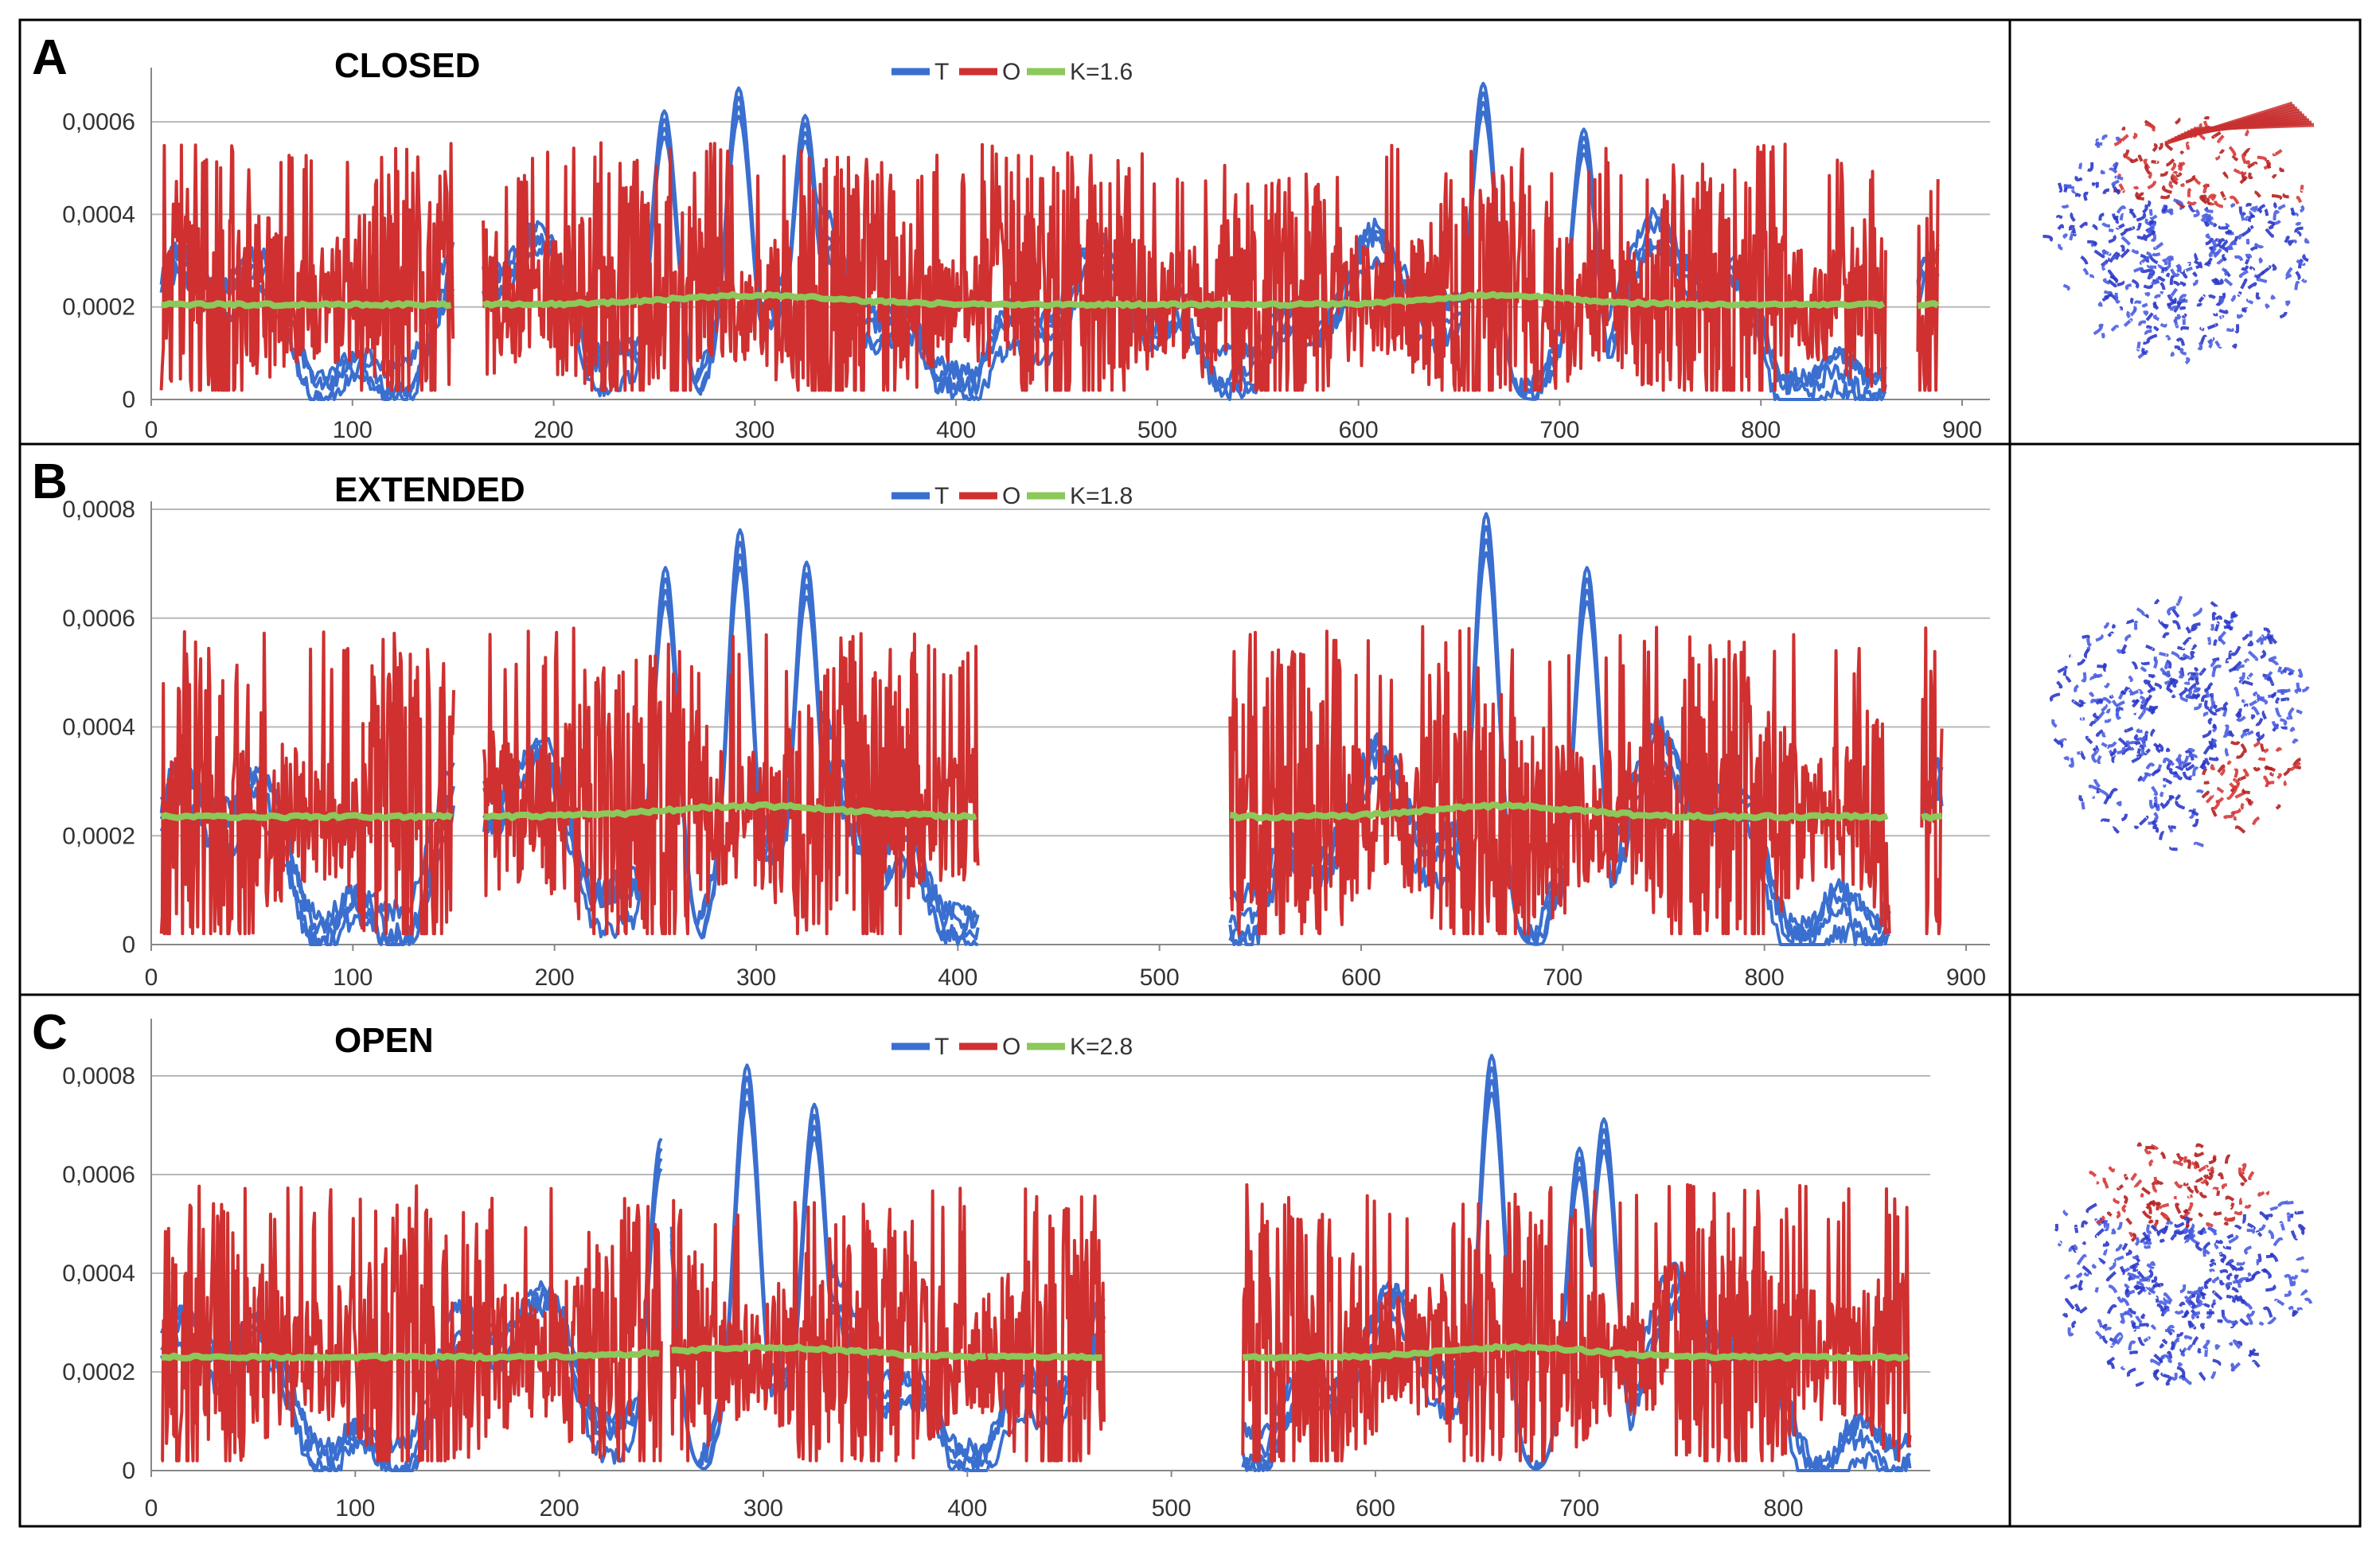 The width and height of the screenshot is (2380, 1543). What do you see at coordinates (1962, 430) in the screenshot?
I see `x-tick-label-A-9: 900` at bounding box center [1962, 430].